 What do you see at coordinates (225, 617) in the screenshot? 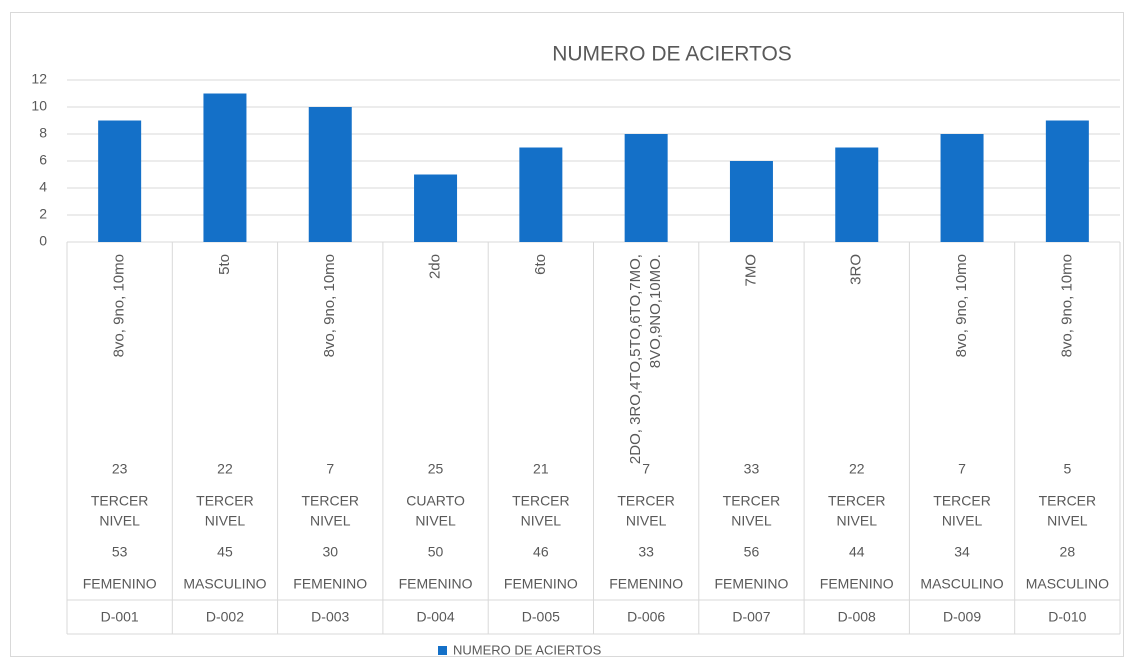
I see `id-label: D-002` at bounding box center [225, 617].